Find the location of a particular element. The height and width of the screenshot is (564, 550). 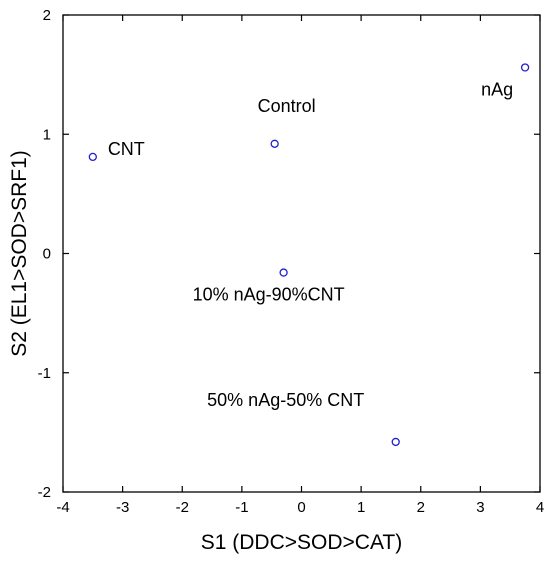

point-label: nAg is located at coordinates (497, 89).